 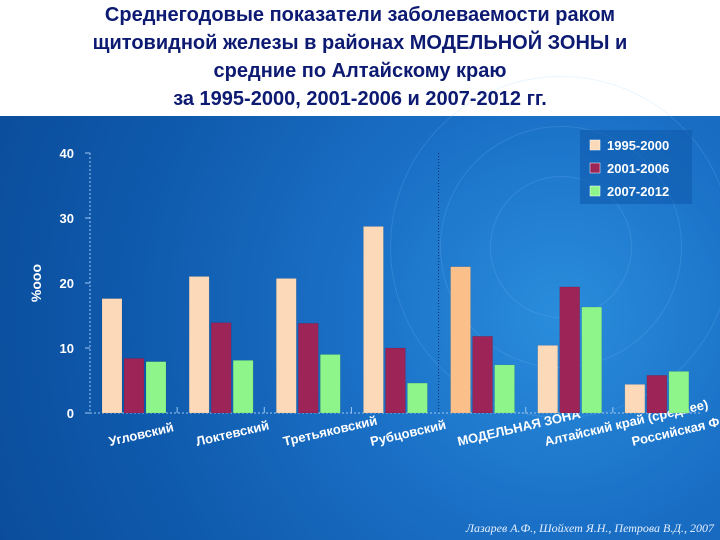 I want to click on legend-label: 2007-2012, so click(x=638, y=191).